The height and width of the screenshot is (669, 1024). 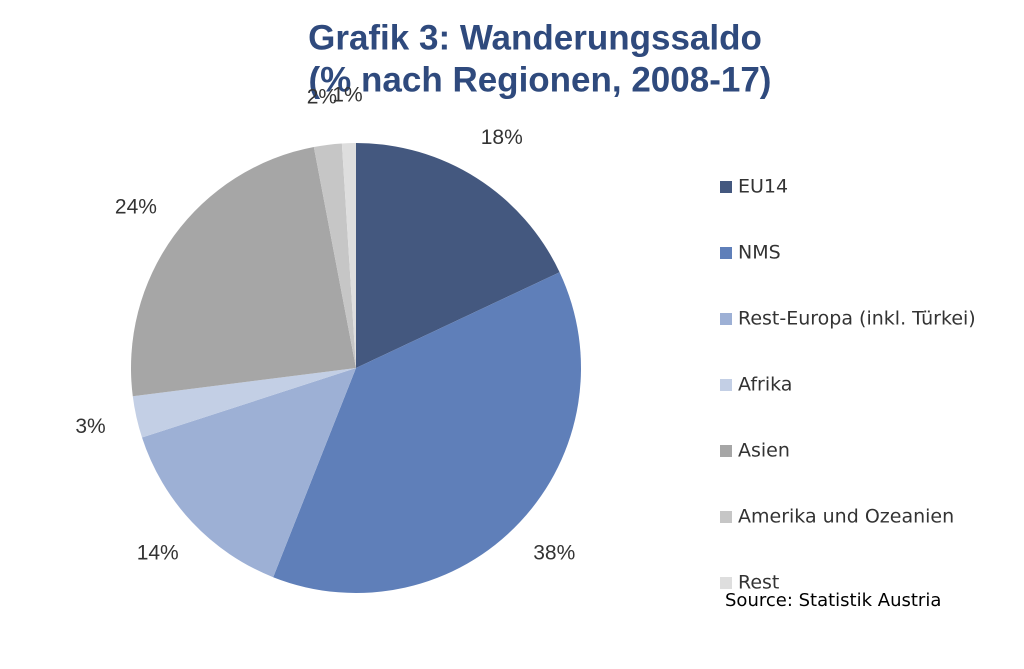 What do you see at coordinates (136, 207) in the screenshot?
I see `value-label: 24%` at bounding box center [136, 207].